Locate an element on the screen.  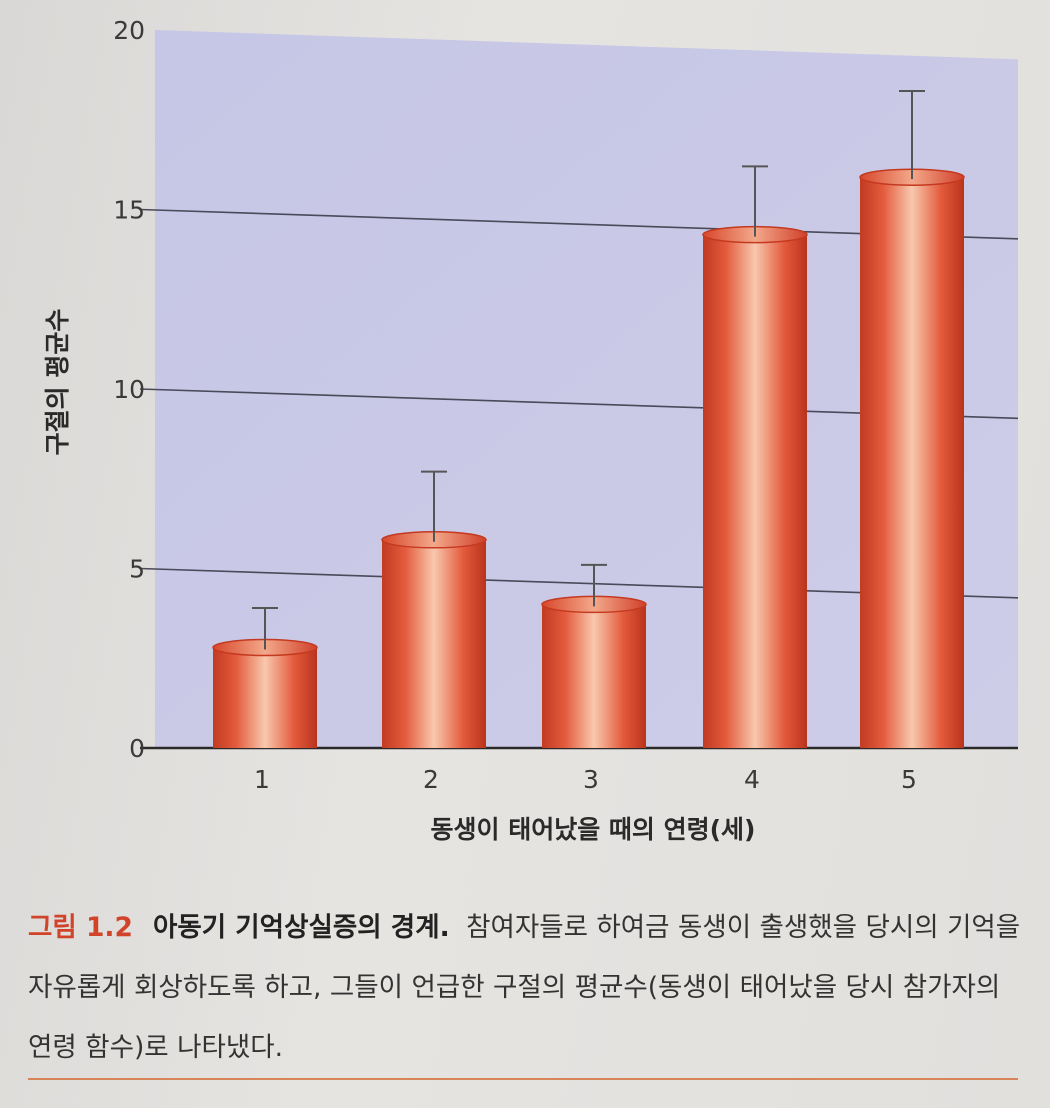
y-axis-title: 구절의 평균수 is located at coordinates (57, 382).